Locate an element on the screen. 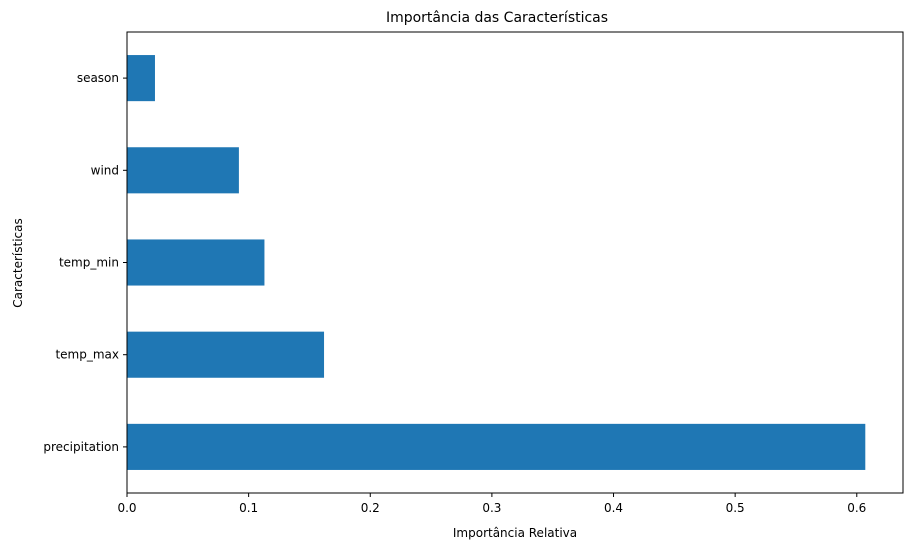 The image size is (912, 548). y-tick-label: precipitation is located at coordinates (81, 447).